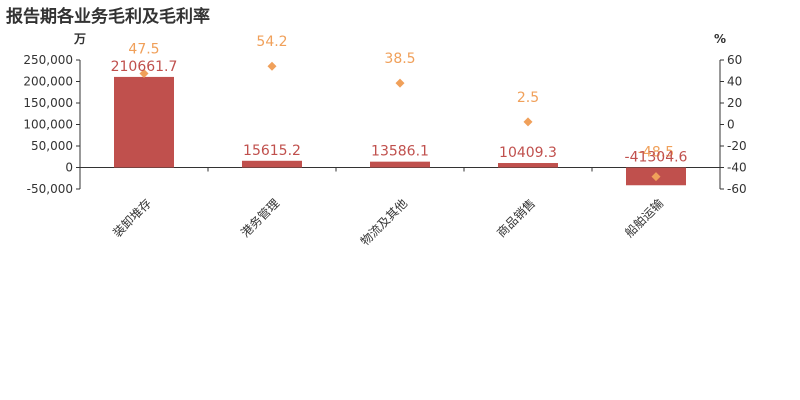 This screenshot has width=800, height=400. What do you see at coordinates (132, 218) in the screenshot?
I see `category-label: 装卸堆存` at bounding box center [132, 218].